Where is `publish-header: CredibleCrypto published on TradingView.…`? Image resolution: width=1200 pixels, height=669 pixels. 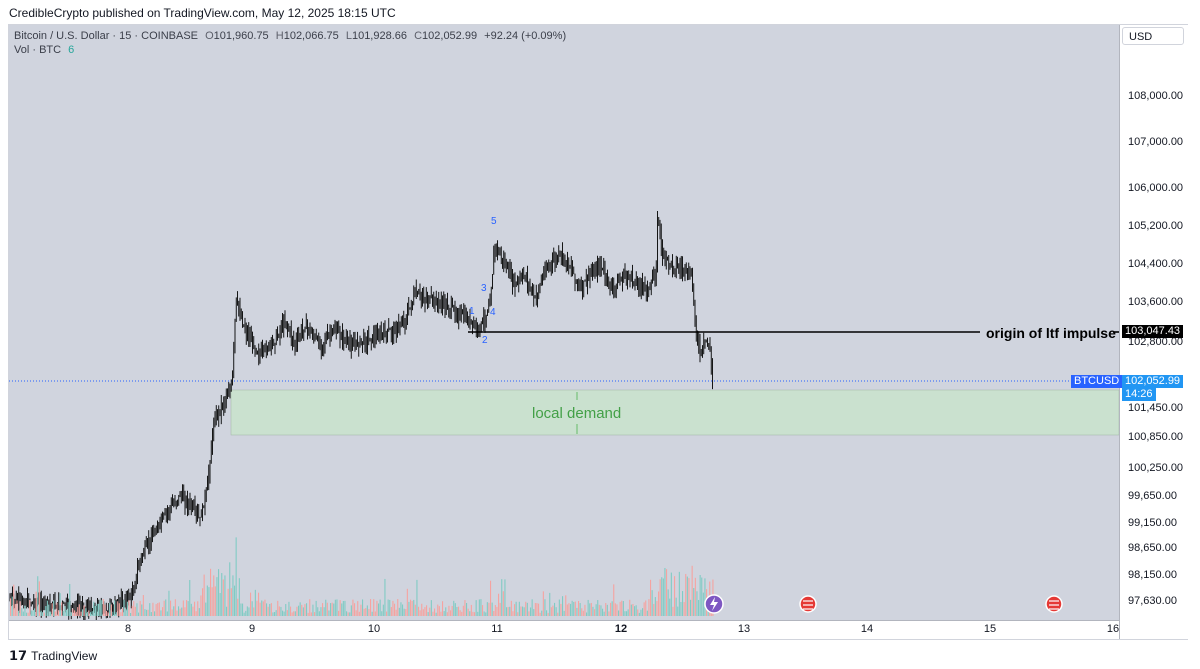 publish-header: CredibleCrypto published on TradingView.… is located at coordinates (202, 13).